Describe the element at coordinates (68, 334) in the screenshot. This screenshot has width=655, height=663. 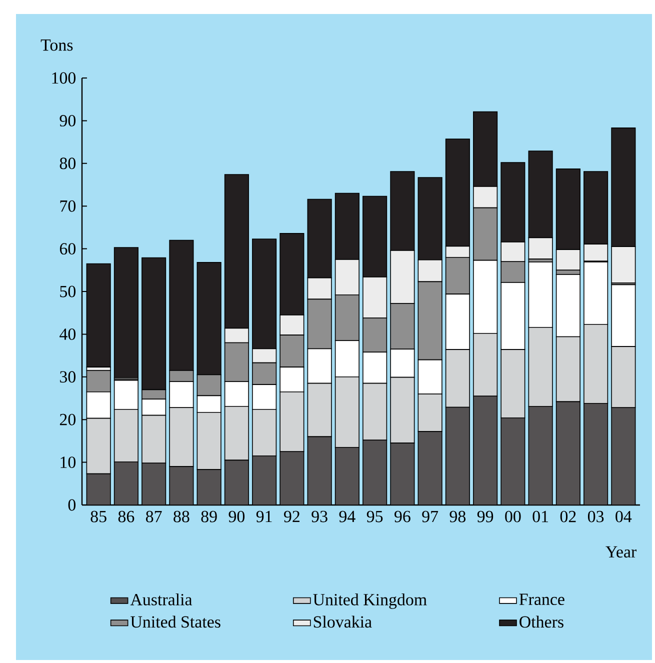
I see `y-tick-label: 40` at that location.